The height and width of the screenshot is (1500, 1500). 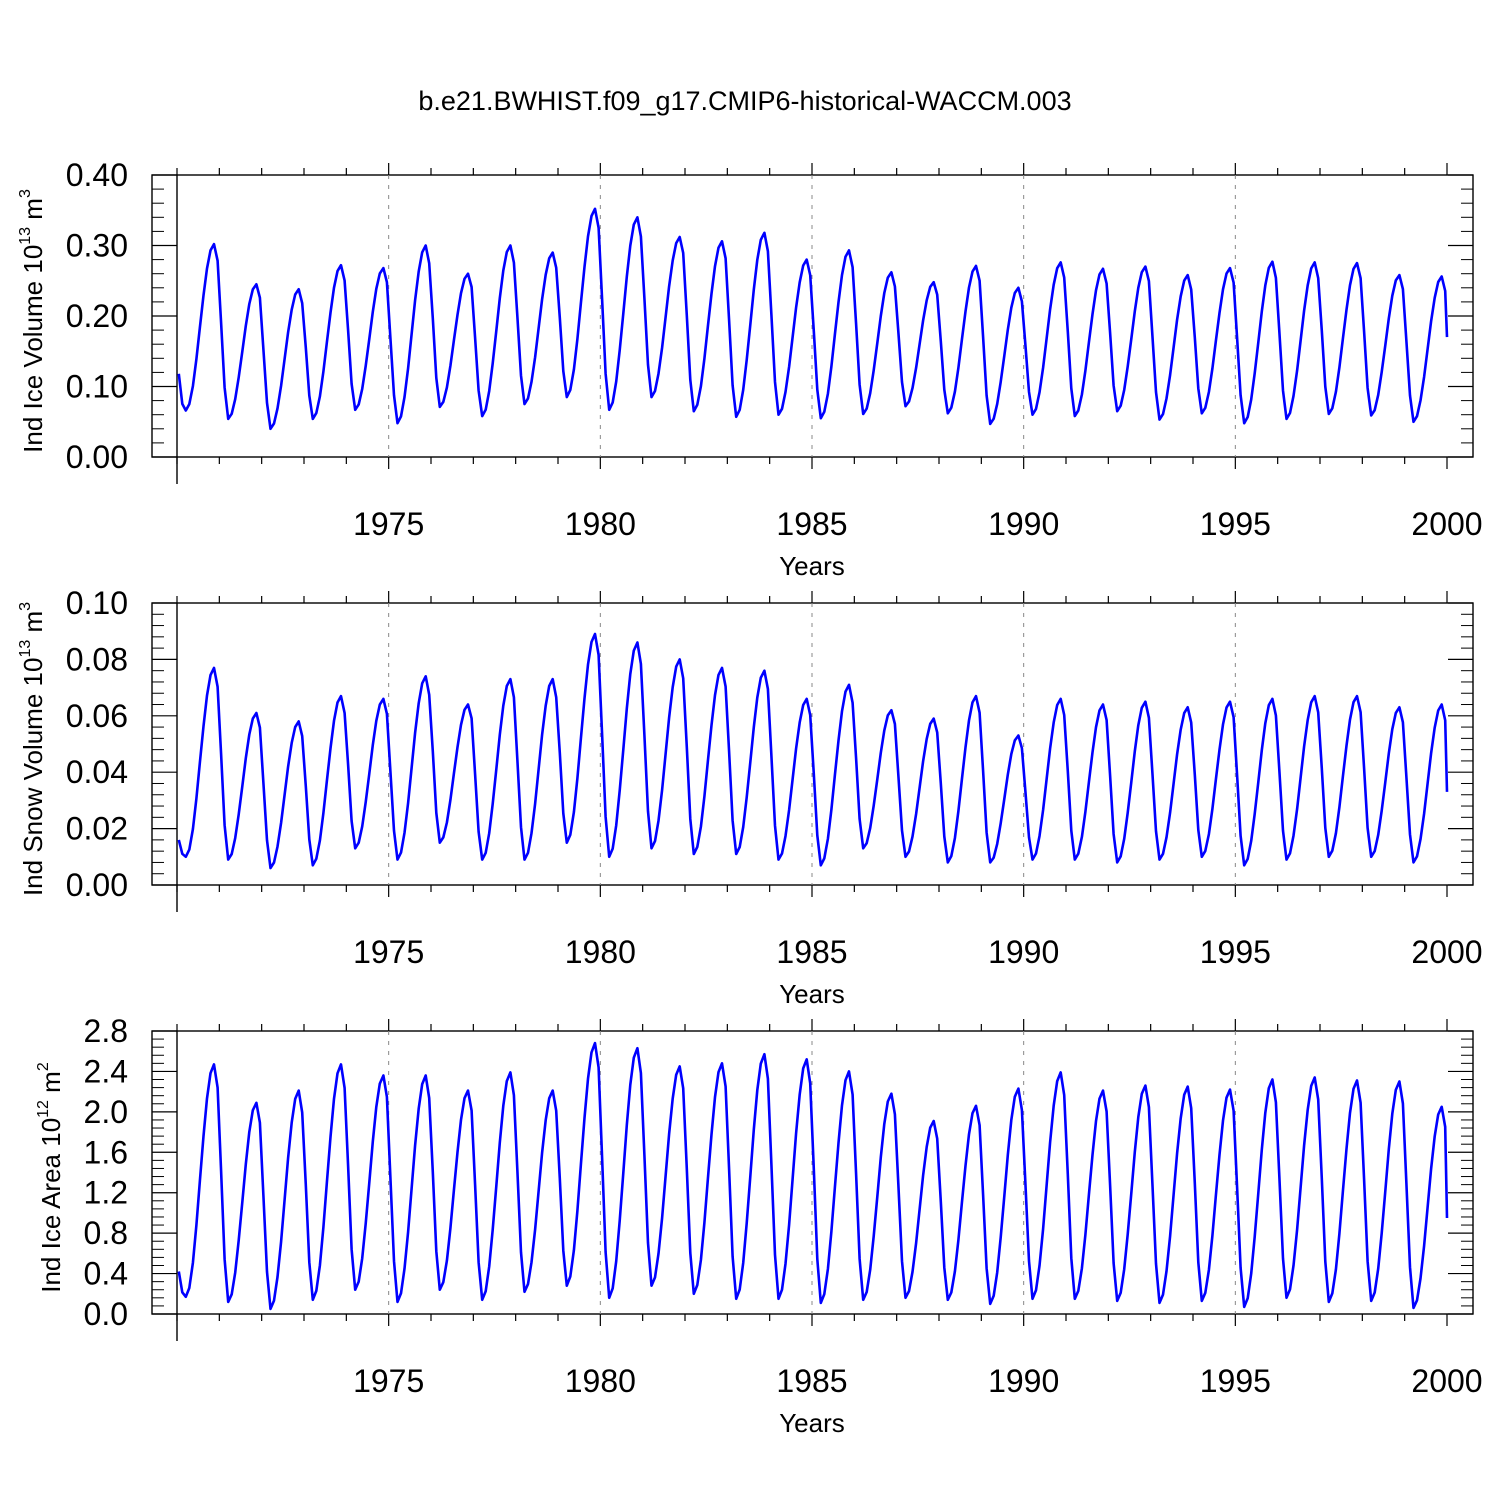 What do you see at coordinates (32, 321) in the screenshot?
I see `y-axis-label: Ind Ice Volume 1013 m3` at bounding box center [32, 321].